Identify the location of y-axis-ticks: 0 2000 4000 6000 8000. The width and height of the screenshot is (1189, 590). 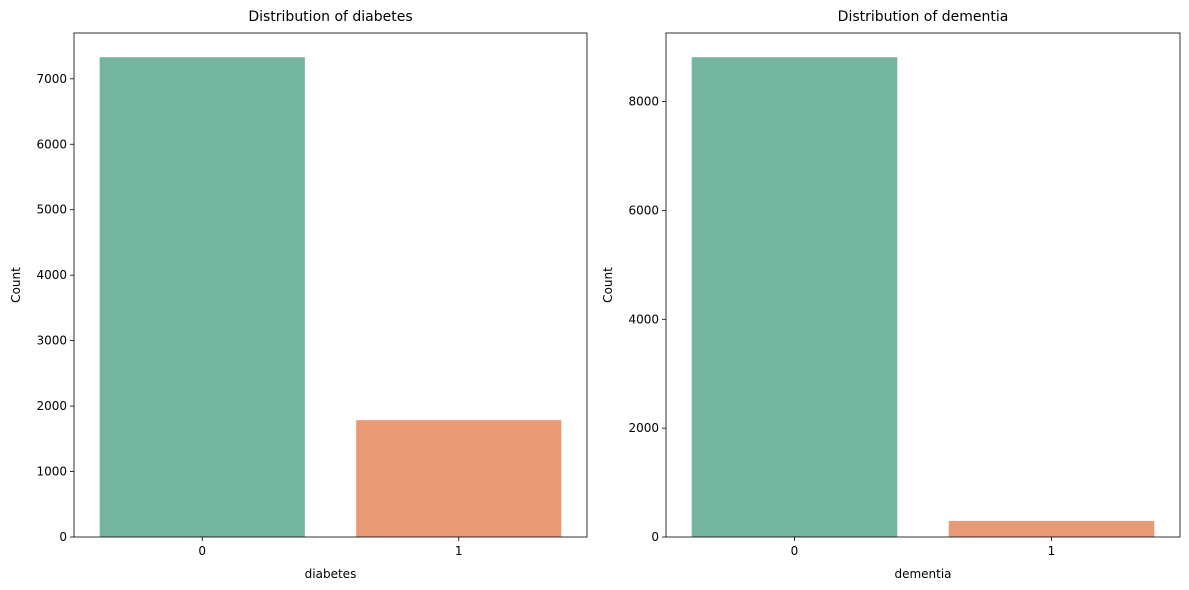
(647, 319).